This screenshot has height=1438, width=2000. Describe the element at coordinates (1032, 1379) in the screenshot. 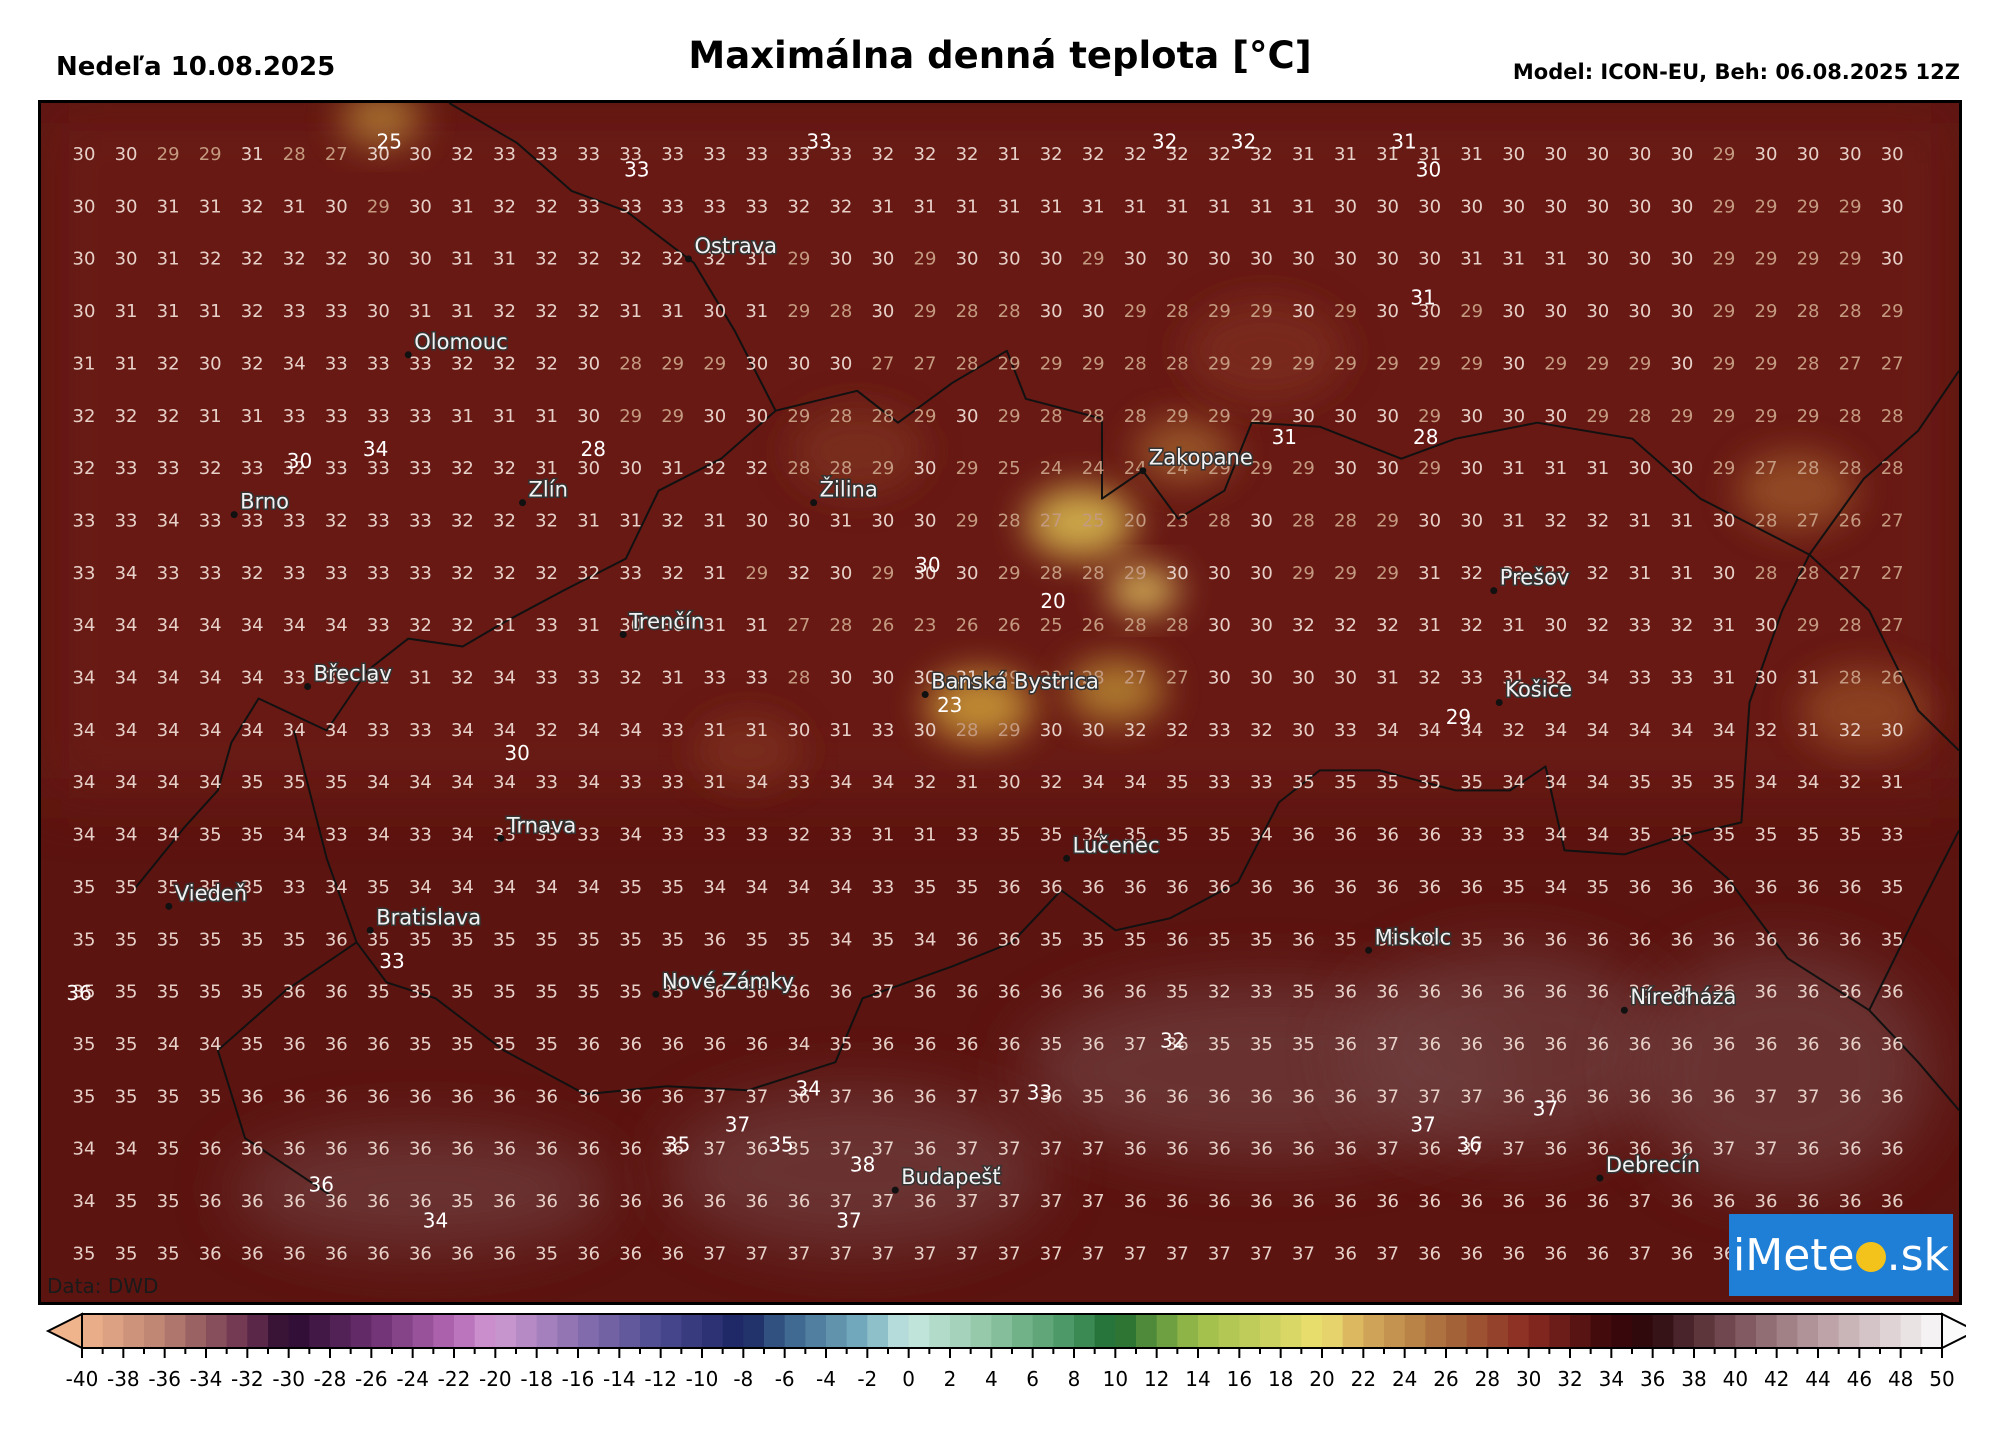

I see `colorbar-tick-label: 6` at that location.